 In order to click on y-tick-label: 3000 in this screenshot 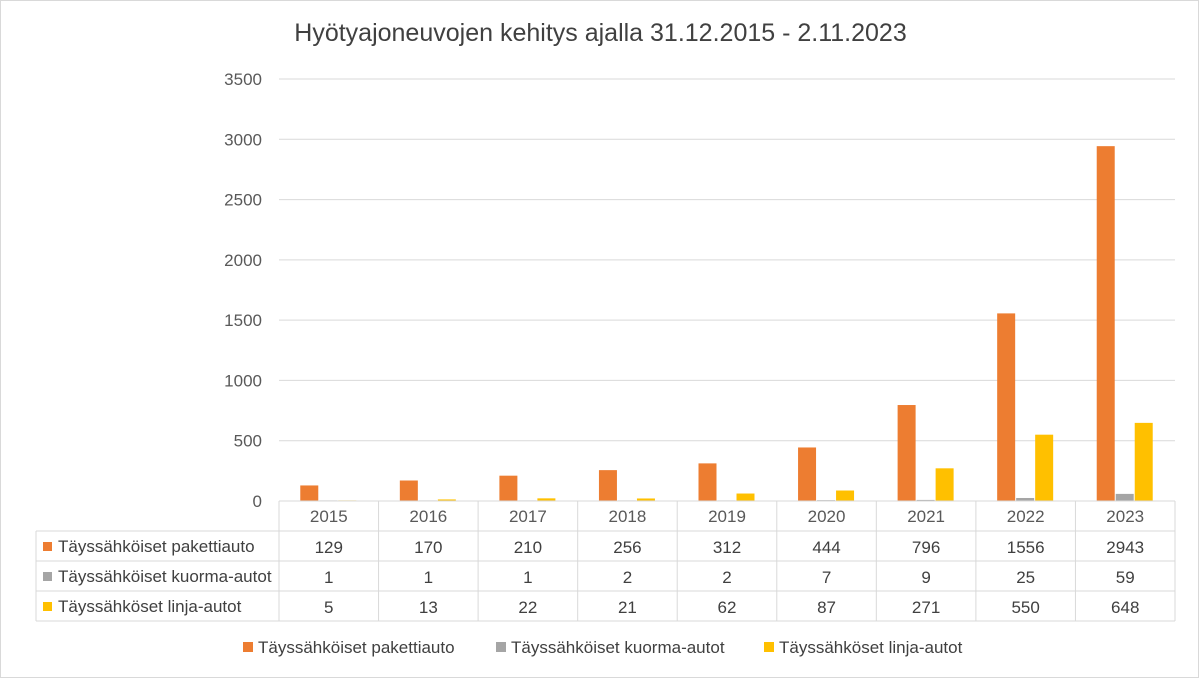, I will do `click(243, 139)`.